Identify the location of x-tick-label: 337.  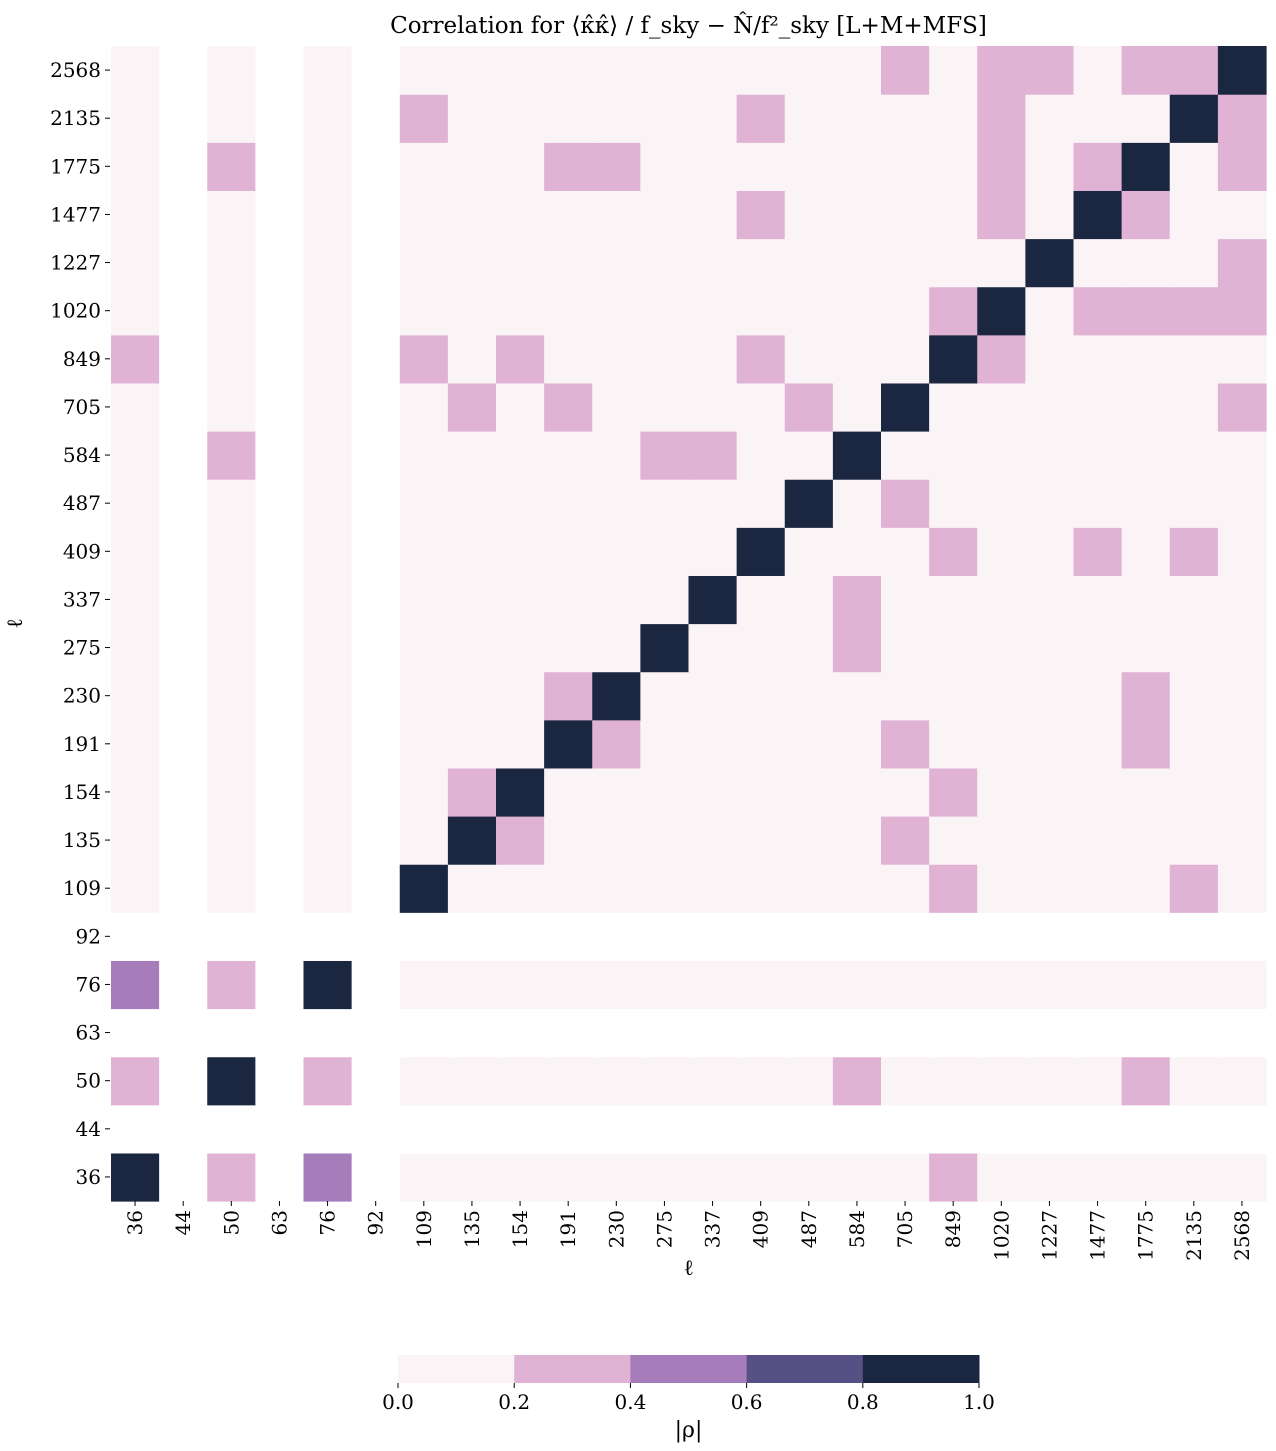
(713, 1229).